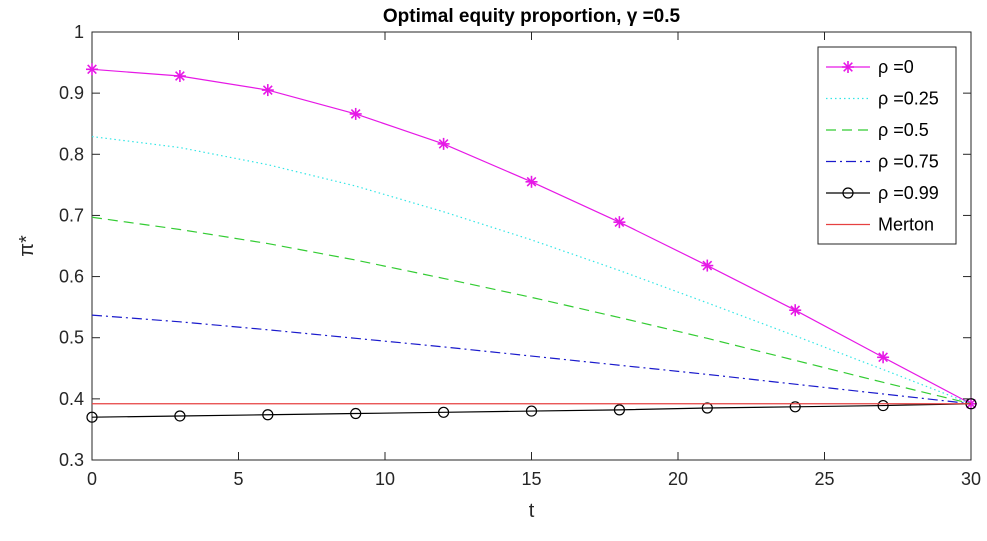 This screenshot has width=987, height=541. I want to click on legend-item: ρ =0, so click(870, 67).